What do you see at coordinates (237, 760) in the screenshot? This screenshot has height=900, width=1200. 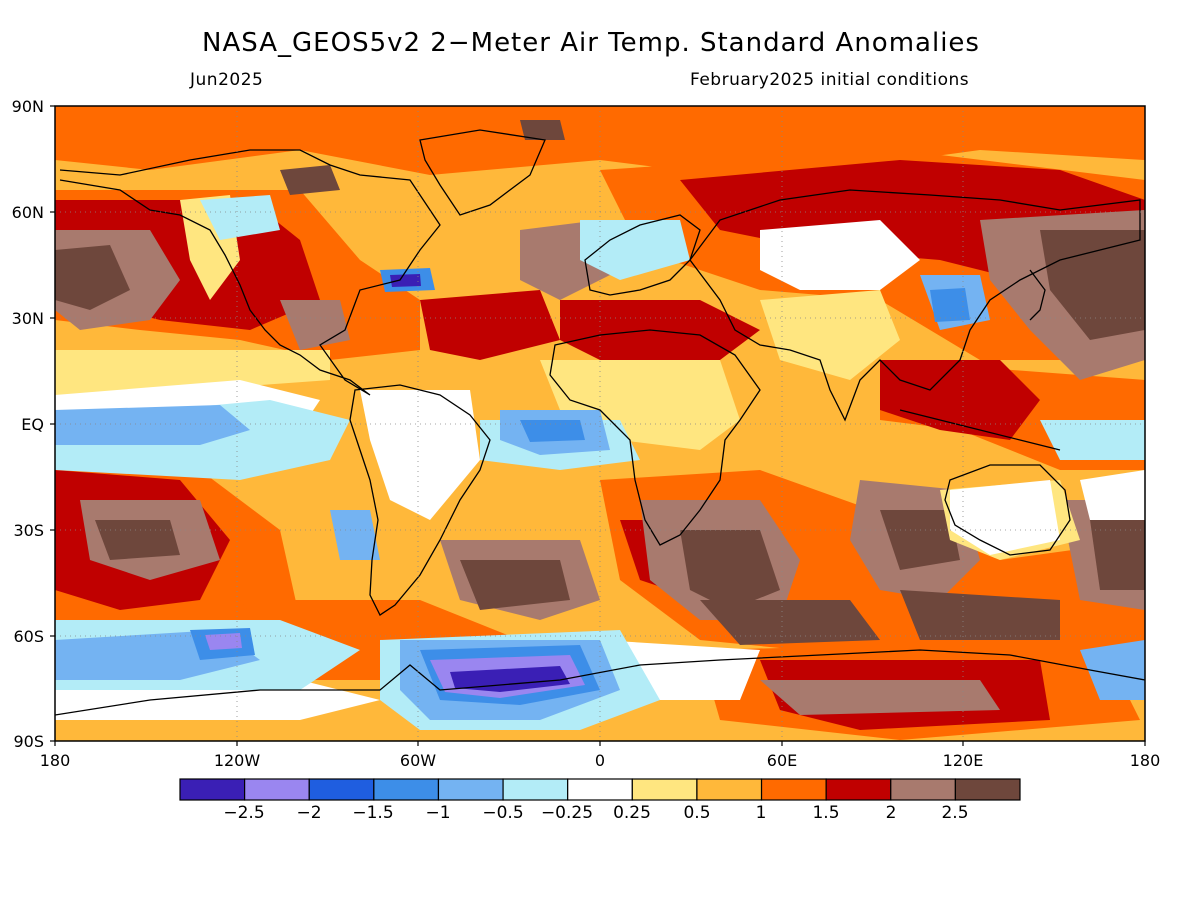 I see `lon-label: 120W` at bounding box center [237, 760].